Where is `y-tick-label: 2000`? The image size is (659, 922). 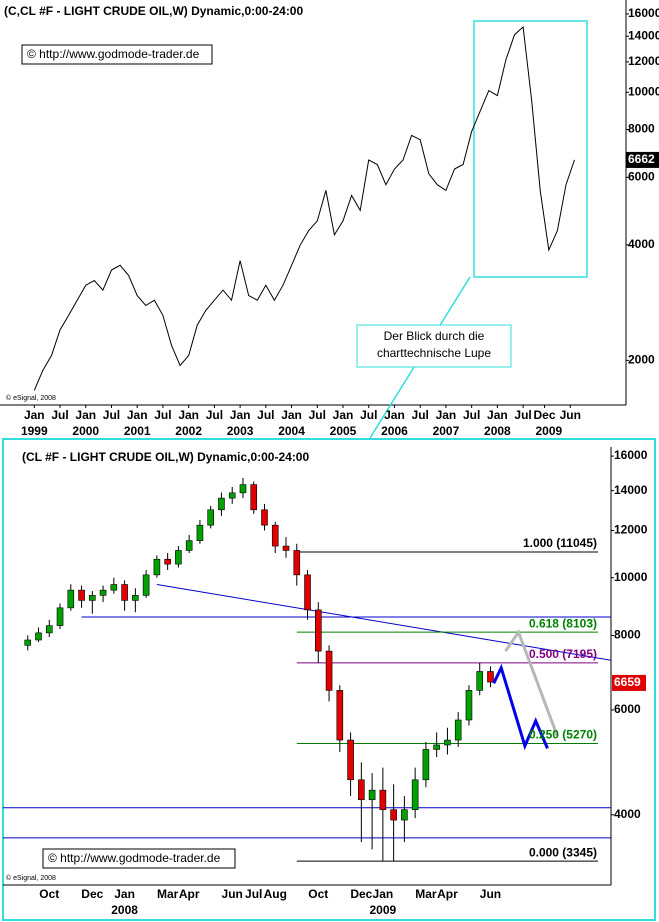 y-tick-label: 2000 is located at coordinates (641, 360).